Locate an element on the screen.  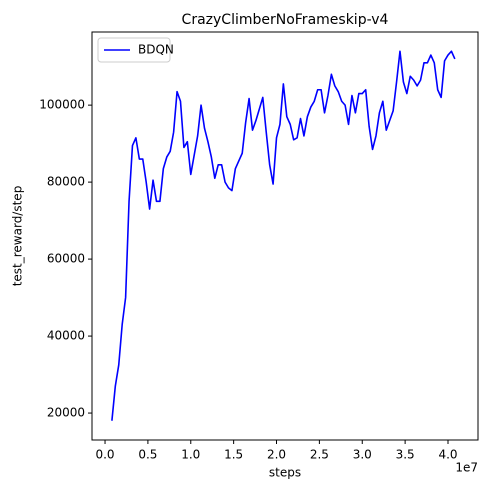
legend-box is located at coordinates (134, 50).